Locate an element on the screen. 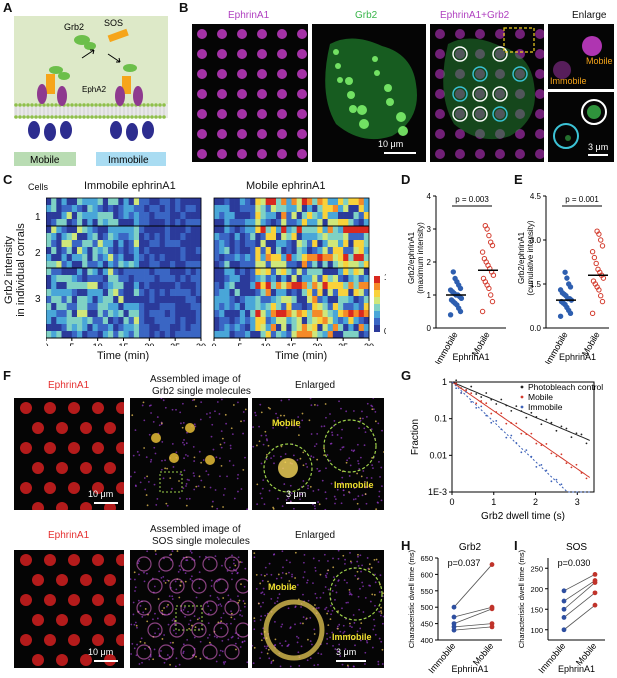  mobile-tag: Mobile is located at coordinates (45, 160).